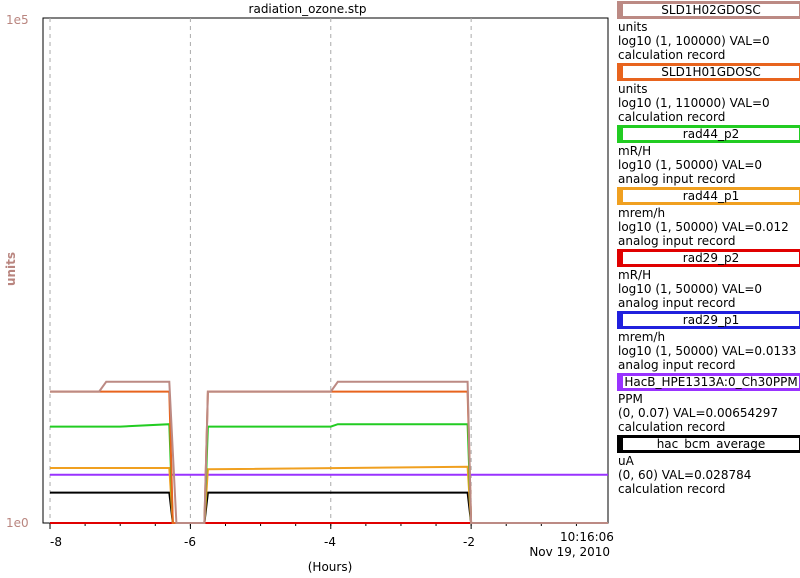  What do you see at coordinates (626, 461) in the screenshot?
I see `legend-entry-detail: uA` at bounding box center [626, 461].